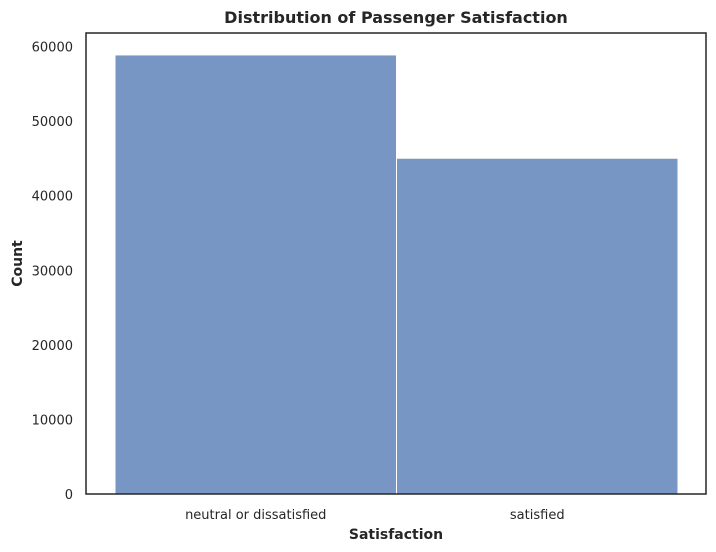 The width and height of the screenshot is (716, 552). Describe the element at coordinates (52, 197) in the screenshot. I see `y-tick-label: 40000` at that location.